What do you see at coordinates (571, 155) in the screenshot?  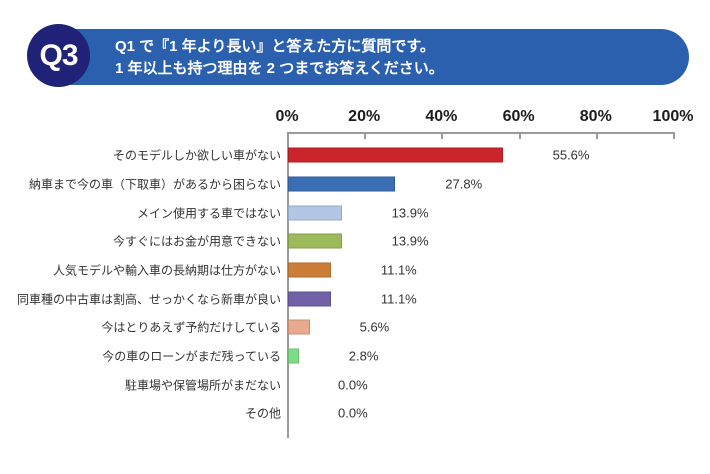 I see `value-label: 55.6%` at bounding box center [571, 155].